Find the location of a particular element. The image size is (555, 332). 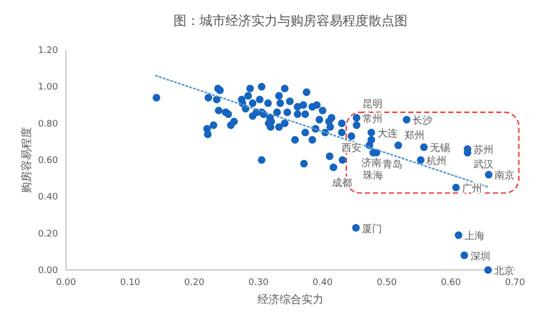

annotation: 南京 is located at coordinates (504, 176).